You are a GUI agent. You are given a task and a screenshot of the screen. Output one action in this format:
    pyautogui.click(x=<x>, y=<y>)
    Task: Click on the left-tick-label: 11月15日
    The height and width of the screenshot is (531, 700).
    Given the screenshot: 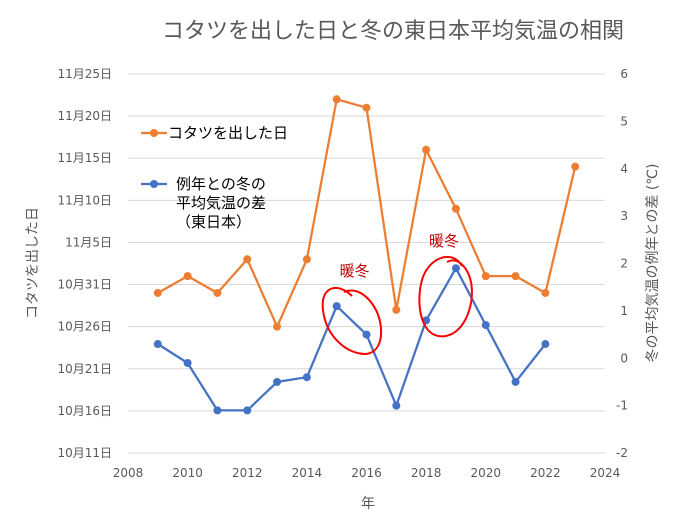 What is the action you would take?
    pyautogui.click(x=84, y=158)
    